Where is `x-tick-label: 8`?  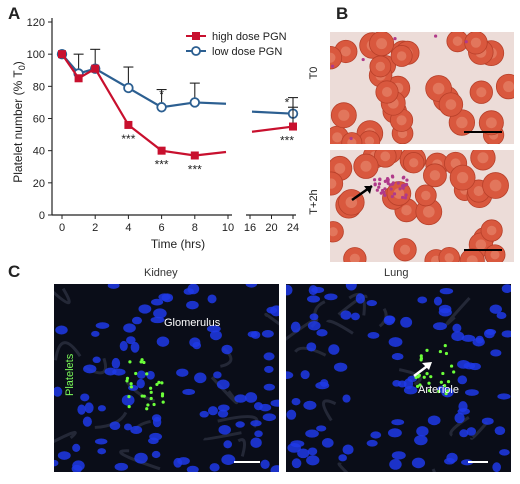 x-tick-label: 8 is located at coordinates (195, 228).